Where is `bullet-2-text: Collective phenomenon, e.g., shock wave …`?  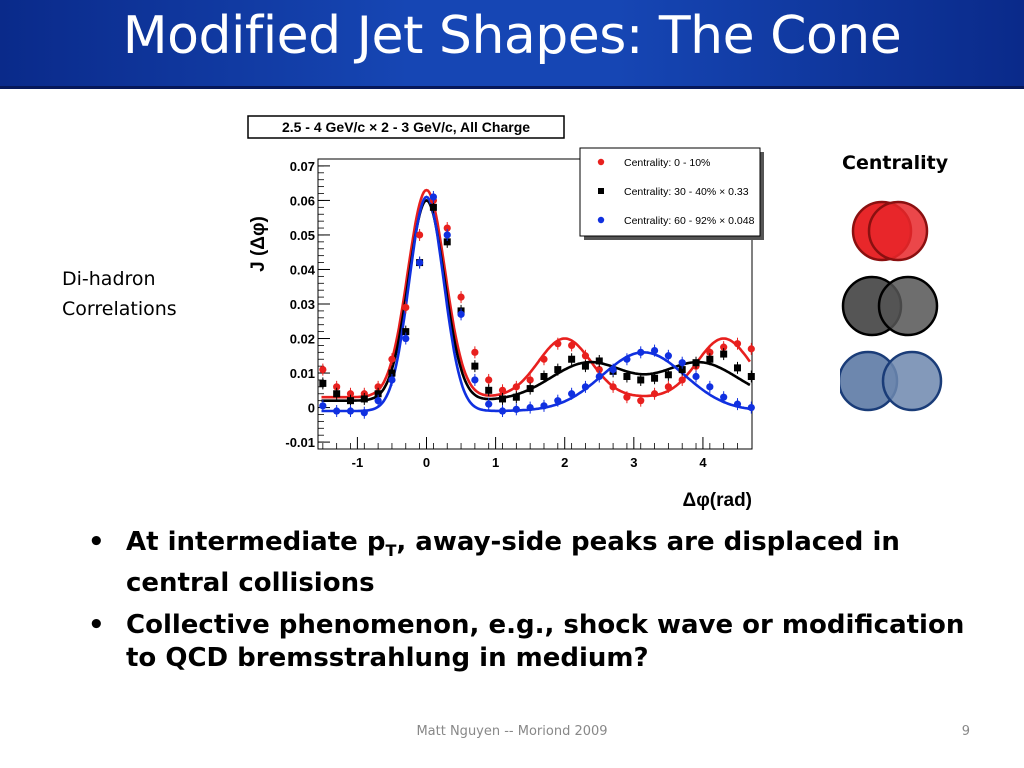 bullet-2-text: Collective phenomenon, e.g., shock wave … is located at coordinates (545, 642).